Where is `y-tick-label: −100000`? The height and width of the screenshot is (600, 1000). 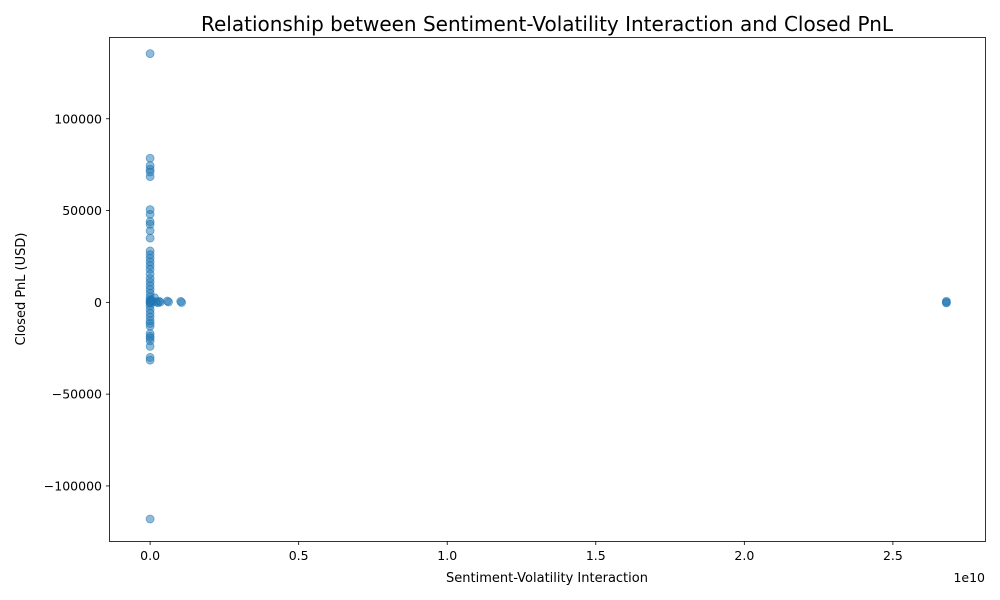 y-tick-label: −100000 is located at coordinates (73, 485).